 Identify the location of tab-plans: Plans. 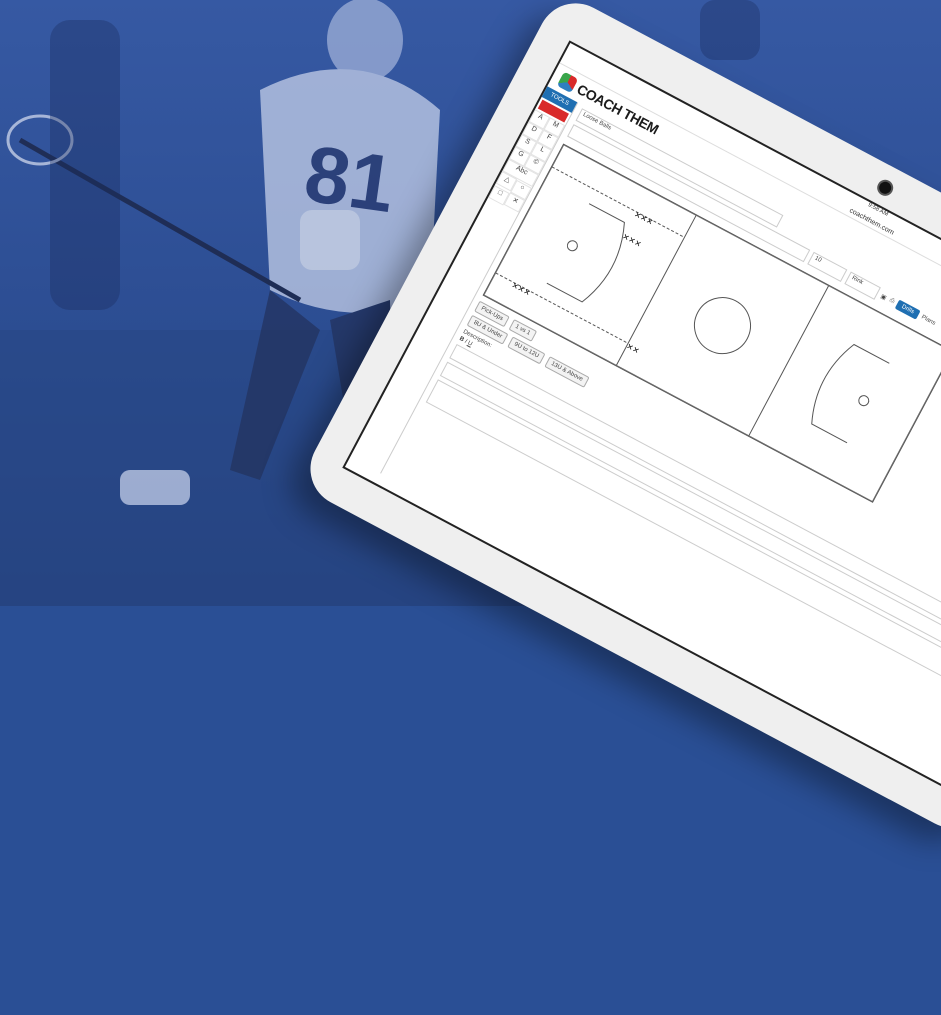
(928, 320).